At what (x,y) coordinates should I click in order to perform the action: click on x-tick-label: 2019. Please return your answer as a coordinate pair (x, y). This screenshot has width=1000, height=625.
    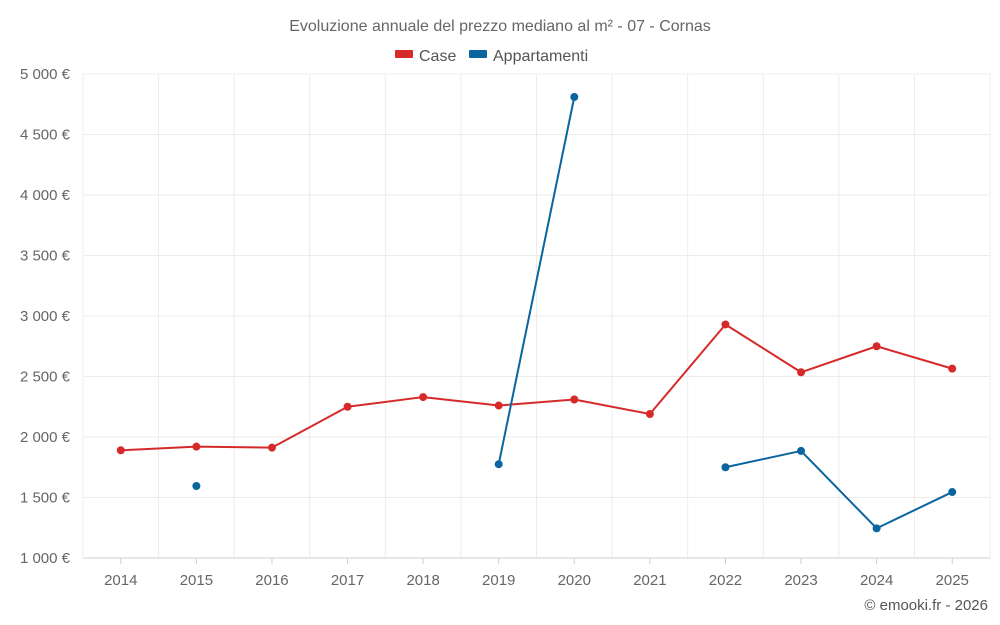
    Looking at the image, I should click on (498, 580).